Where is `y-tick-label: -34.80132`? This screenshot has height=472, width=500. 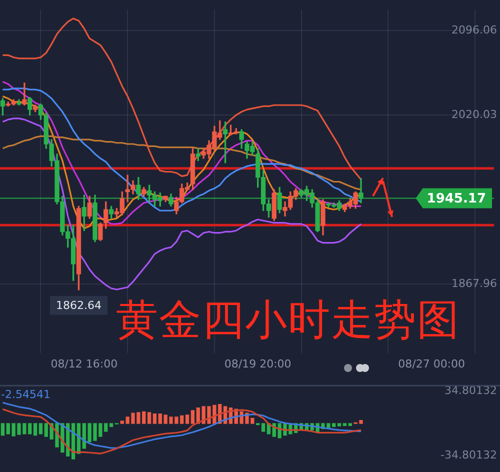 y-tick-label: -34.80132 is located at coordinates (468, 455).